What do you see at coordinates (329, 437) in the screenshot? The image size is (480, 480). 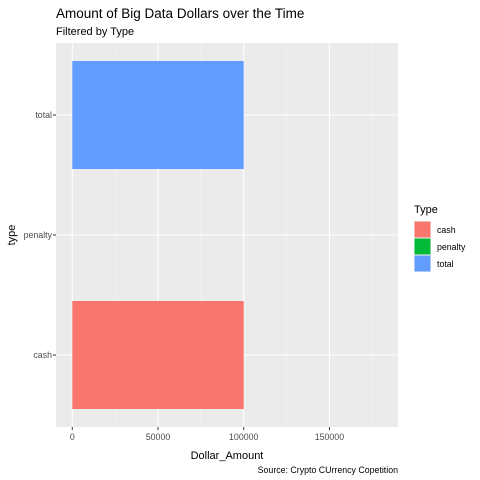 I see `x-tick-label: 150000` at bounding box center [329, 437].